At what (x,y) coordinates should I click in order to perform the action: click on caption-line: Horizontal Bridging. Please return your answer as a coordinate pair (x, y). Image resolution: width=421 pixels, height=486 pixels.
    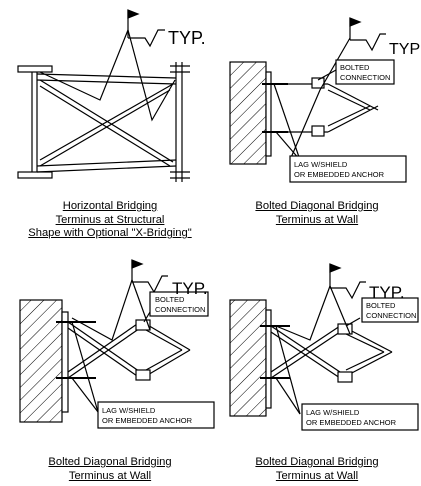
    Looking at the image, I should click on (110, 206).